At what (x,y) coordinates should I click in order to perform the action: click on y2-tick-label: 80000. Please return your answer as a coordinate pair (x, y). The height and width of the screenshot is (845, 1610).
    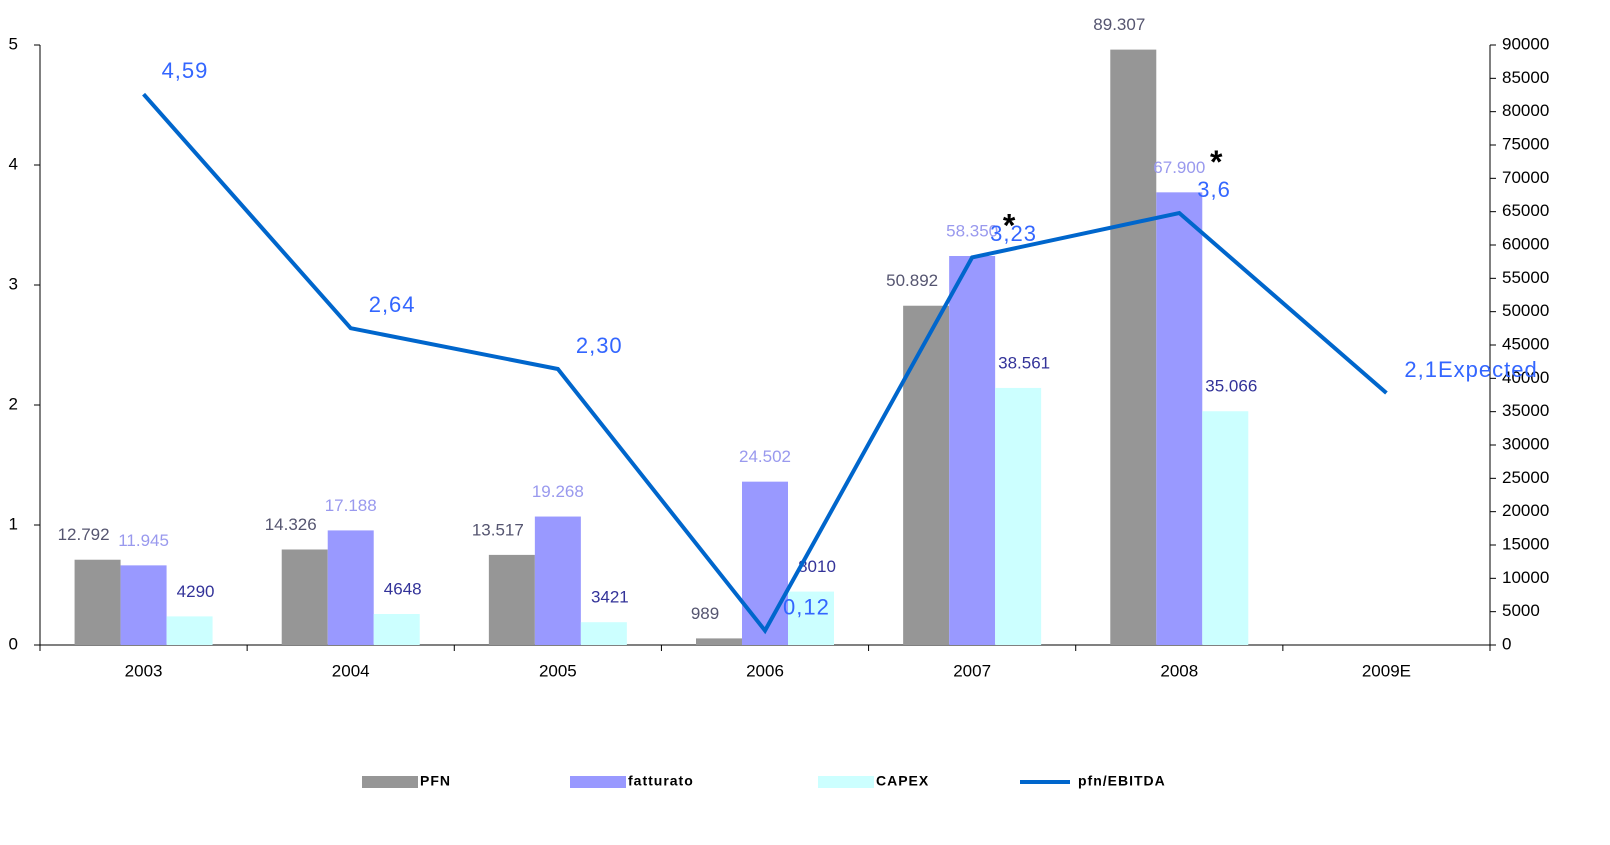
    Looking at the image, I should click on (1525, 110).